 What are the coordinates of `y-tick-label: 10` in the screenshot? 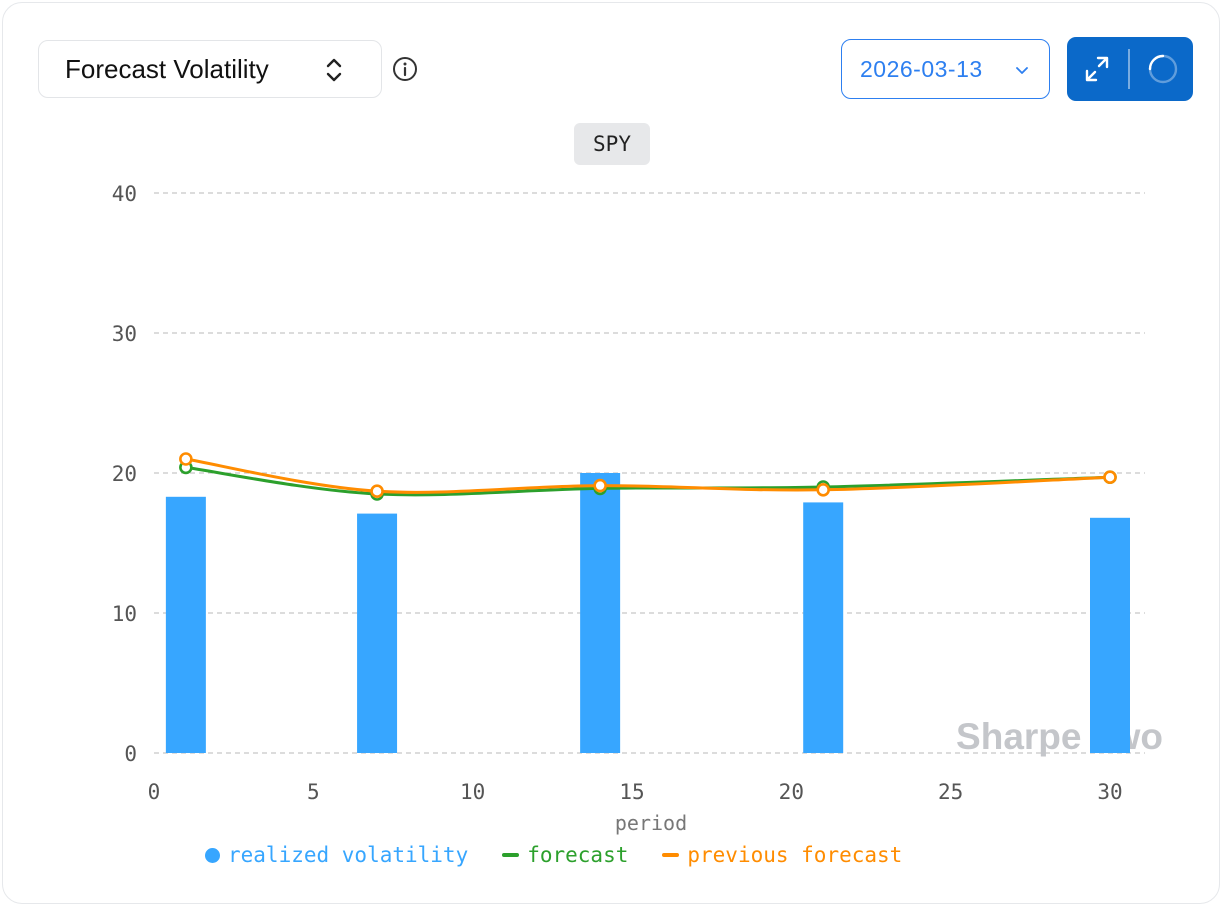 It's located at (124, 614).